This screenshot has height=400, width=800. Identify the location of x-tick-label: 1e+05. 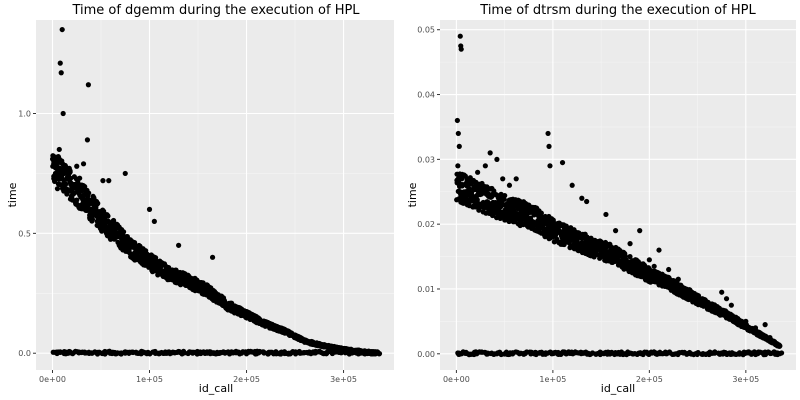
(149, 379).